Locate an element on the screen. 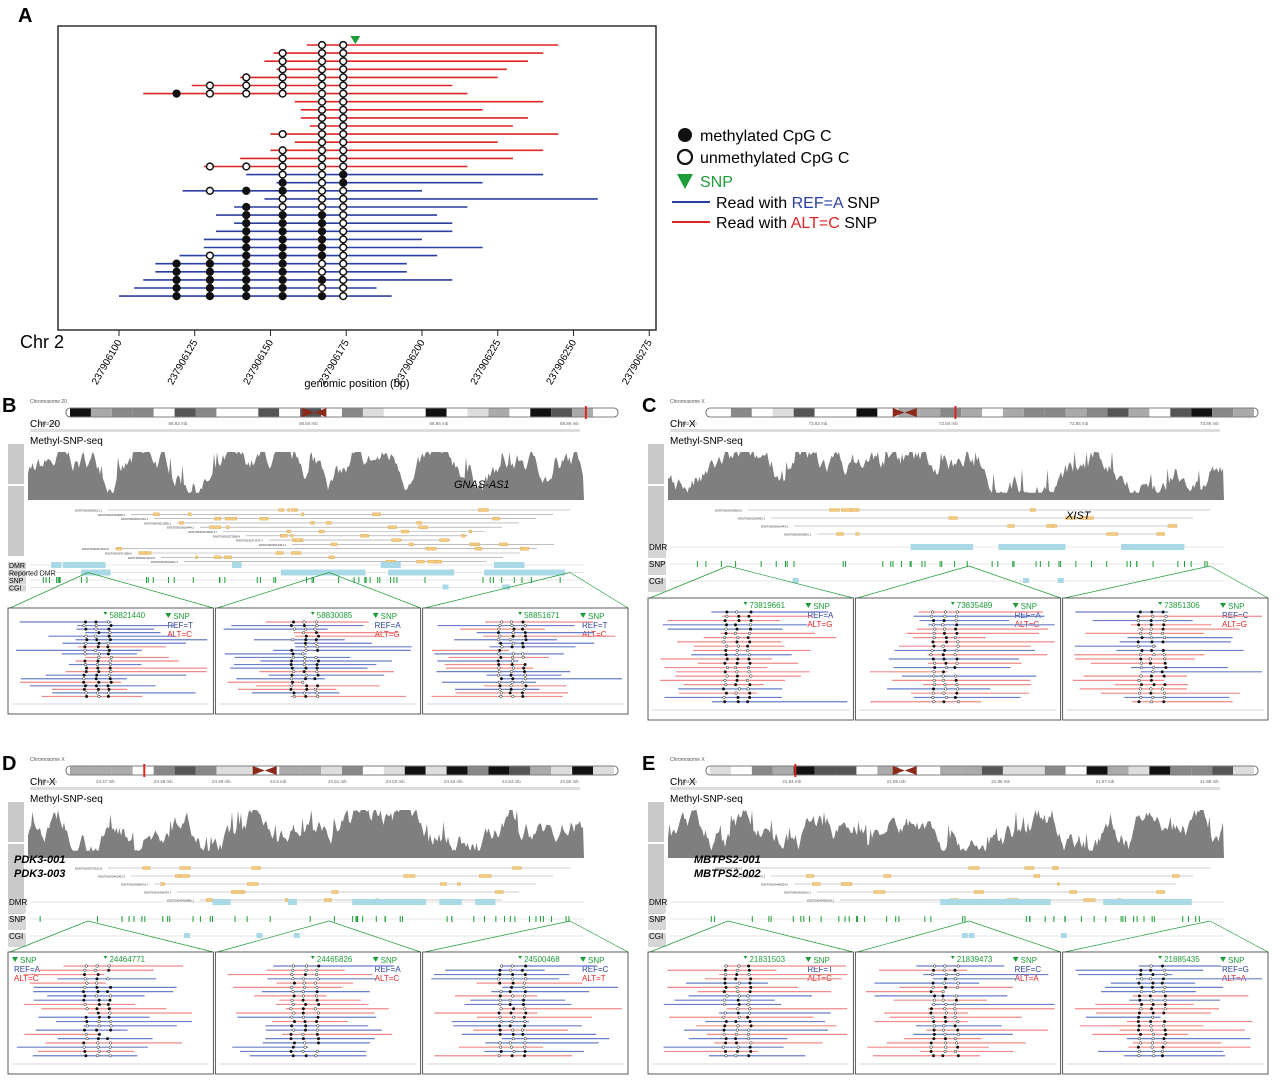 This screenshot has width=1280, height=1083. inset-legend-alt: ALT=T is located at coordinates (594, 978).